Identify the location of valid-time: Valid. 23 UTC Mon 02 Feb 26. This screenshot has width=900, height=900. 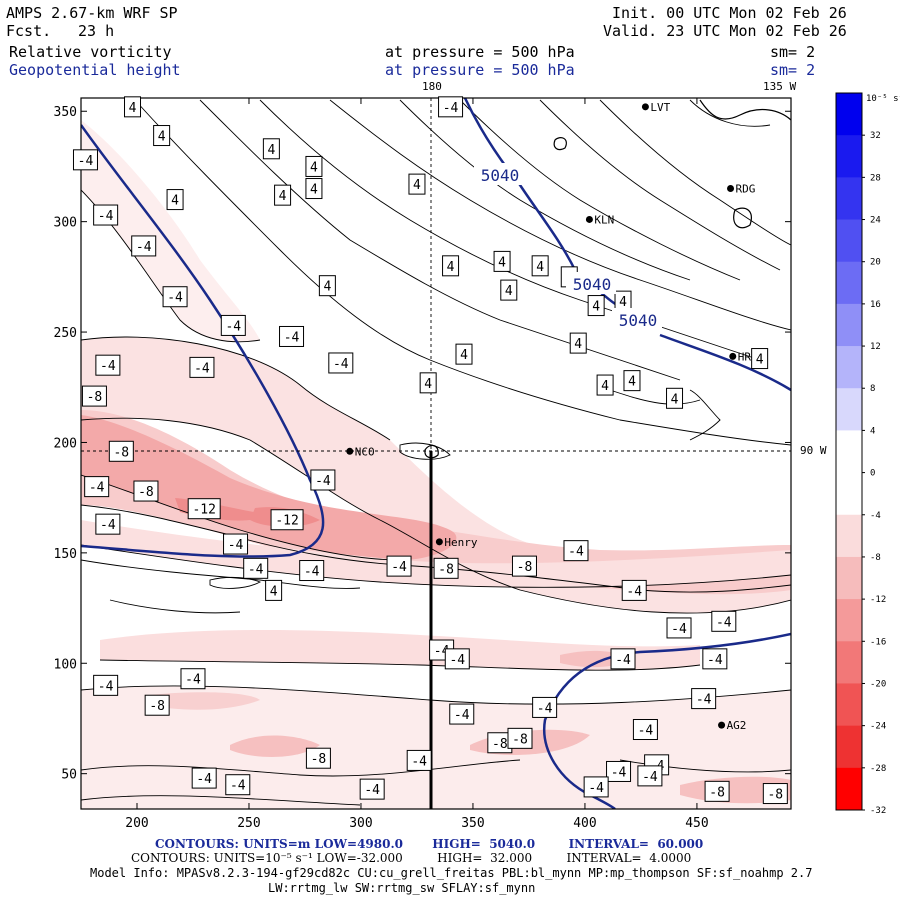
(725, 31).